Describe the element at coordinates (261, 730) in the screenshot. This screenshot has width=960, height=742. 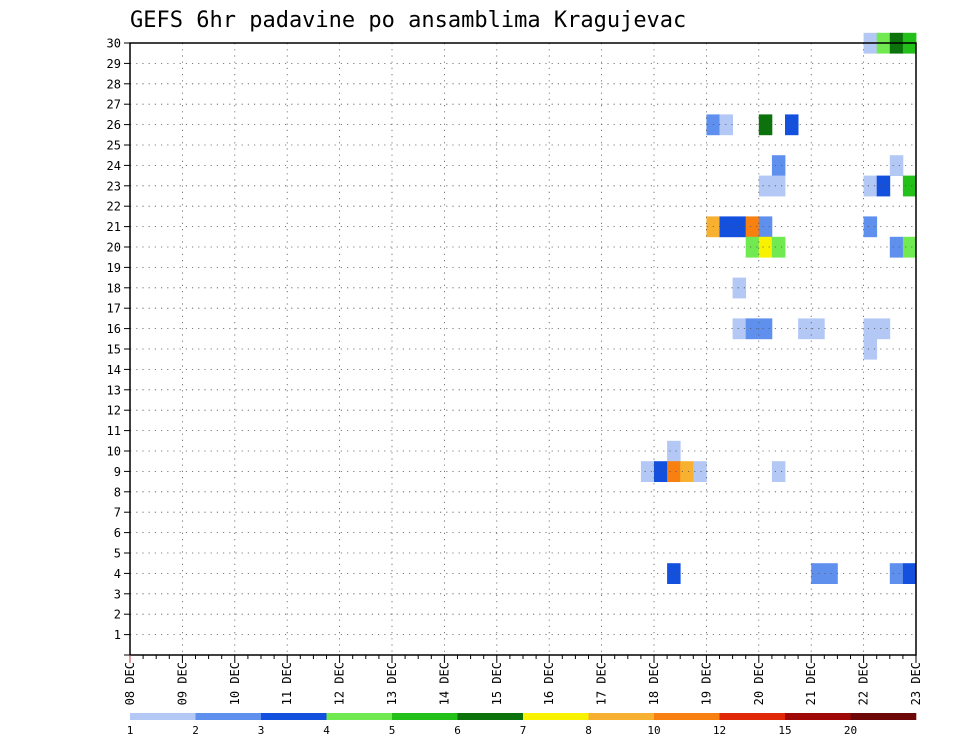
I see `colorbar-label-3: 3` at that location.